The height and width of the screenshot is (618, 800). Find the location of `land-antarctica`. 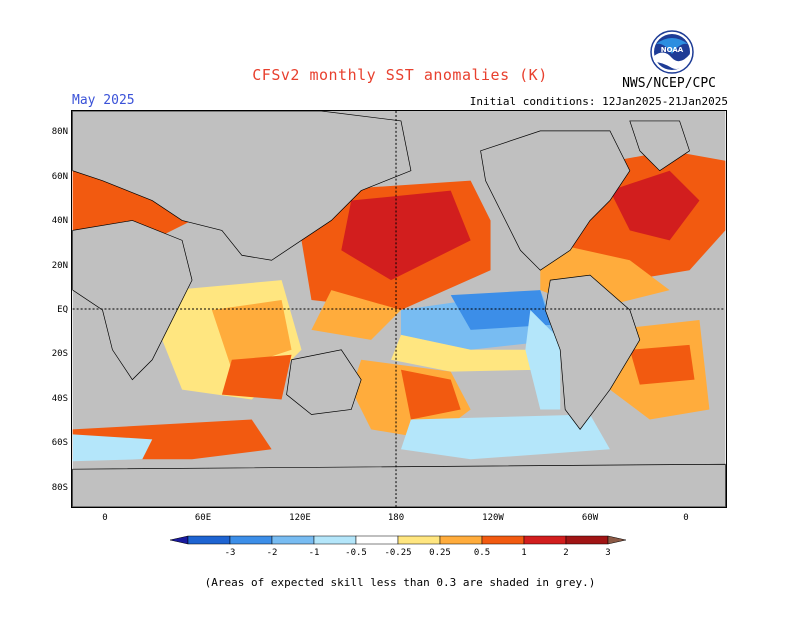

land-antarctica is located at coordinates (399, 485).